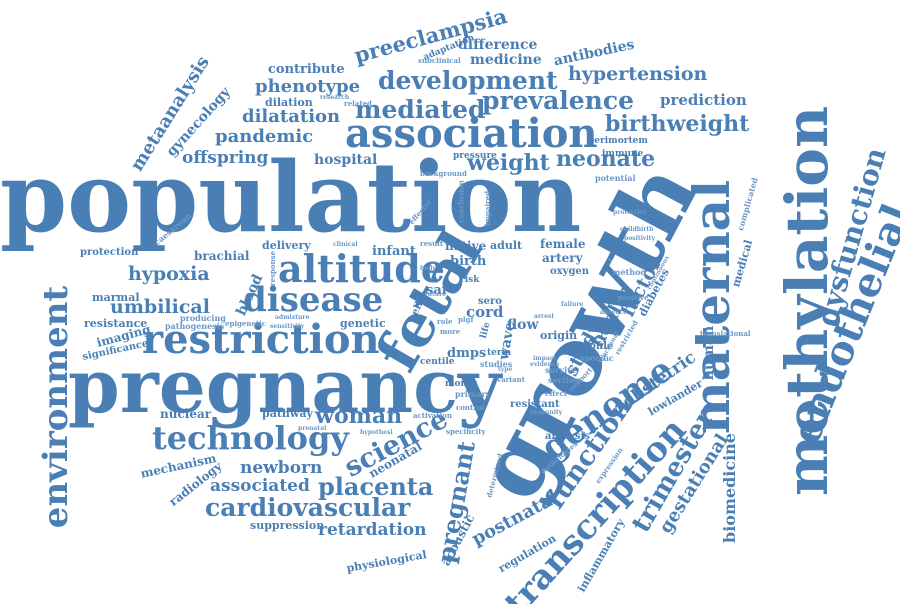 The width and height of the screenshot is (900, 604). Describe the element at coordinates (729, 488) in the screenshot. I see `word-biomedicine: biomedicine` at that location.